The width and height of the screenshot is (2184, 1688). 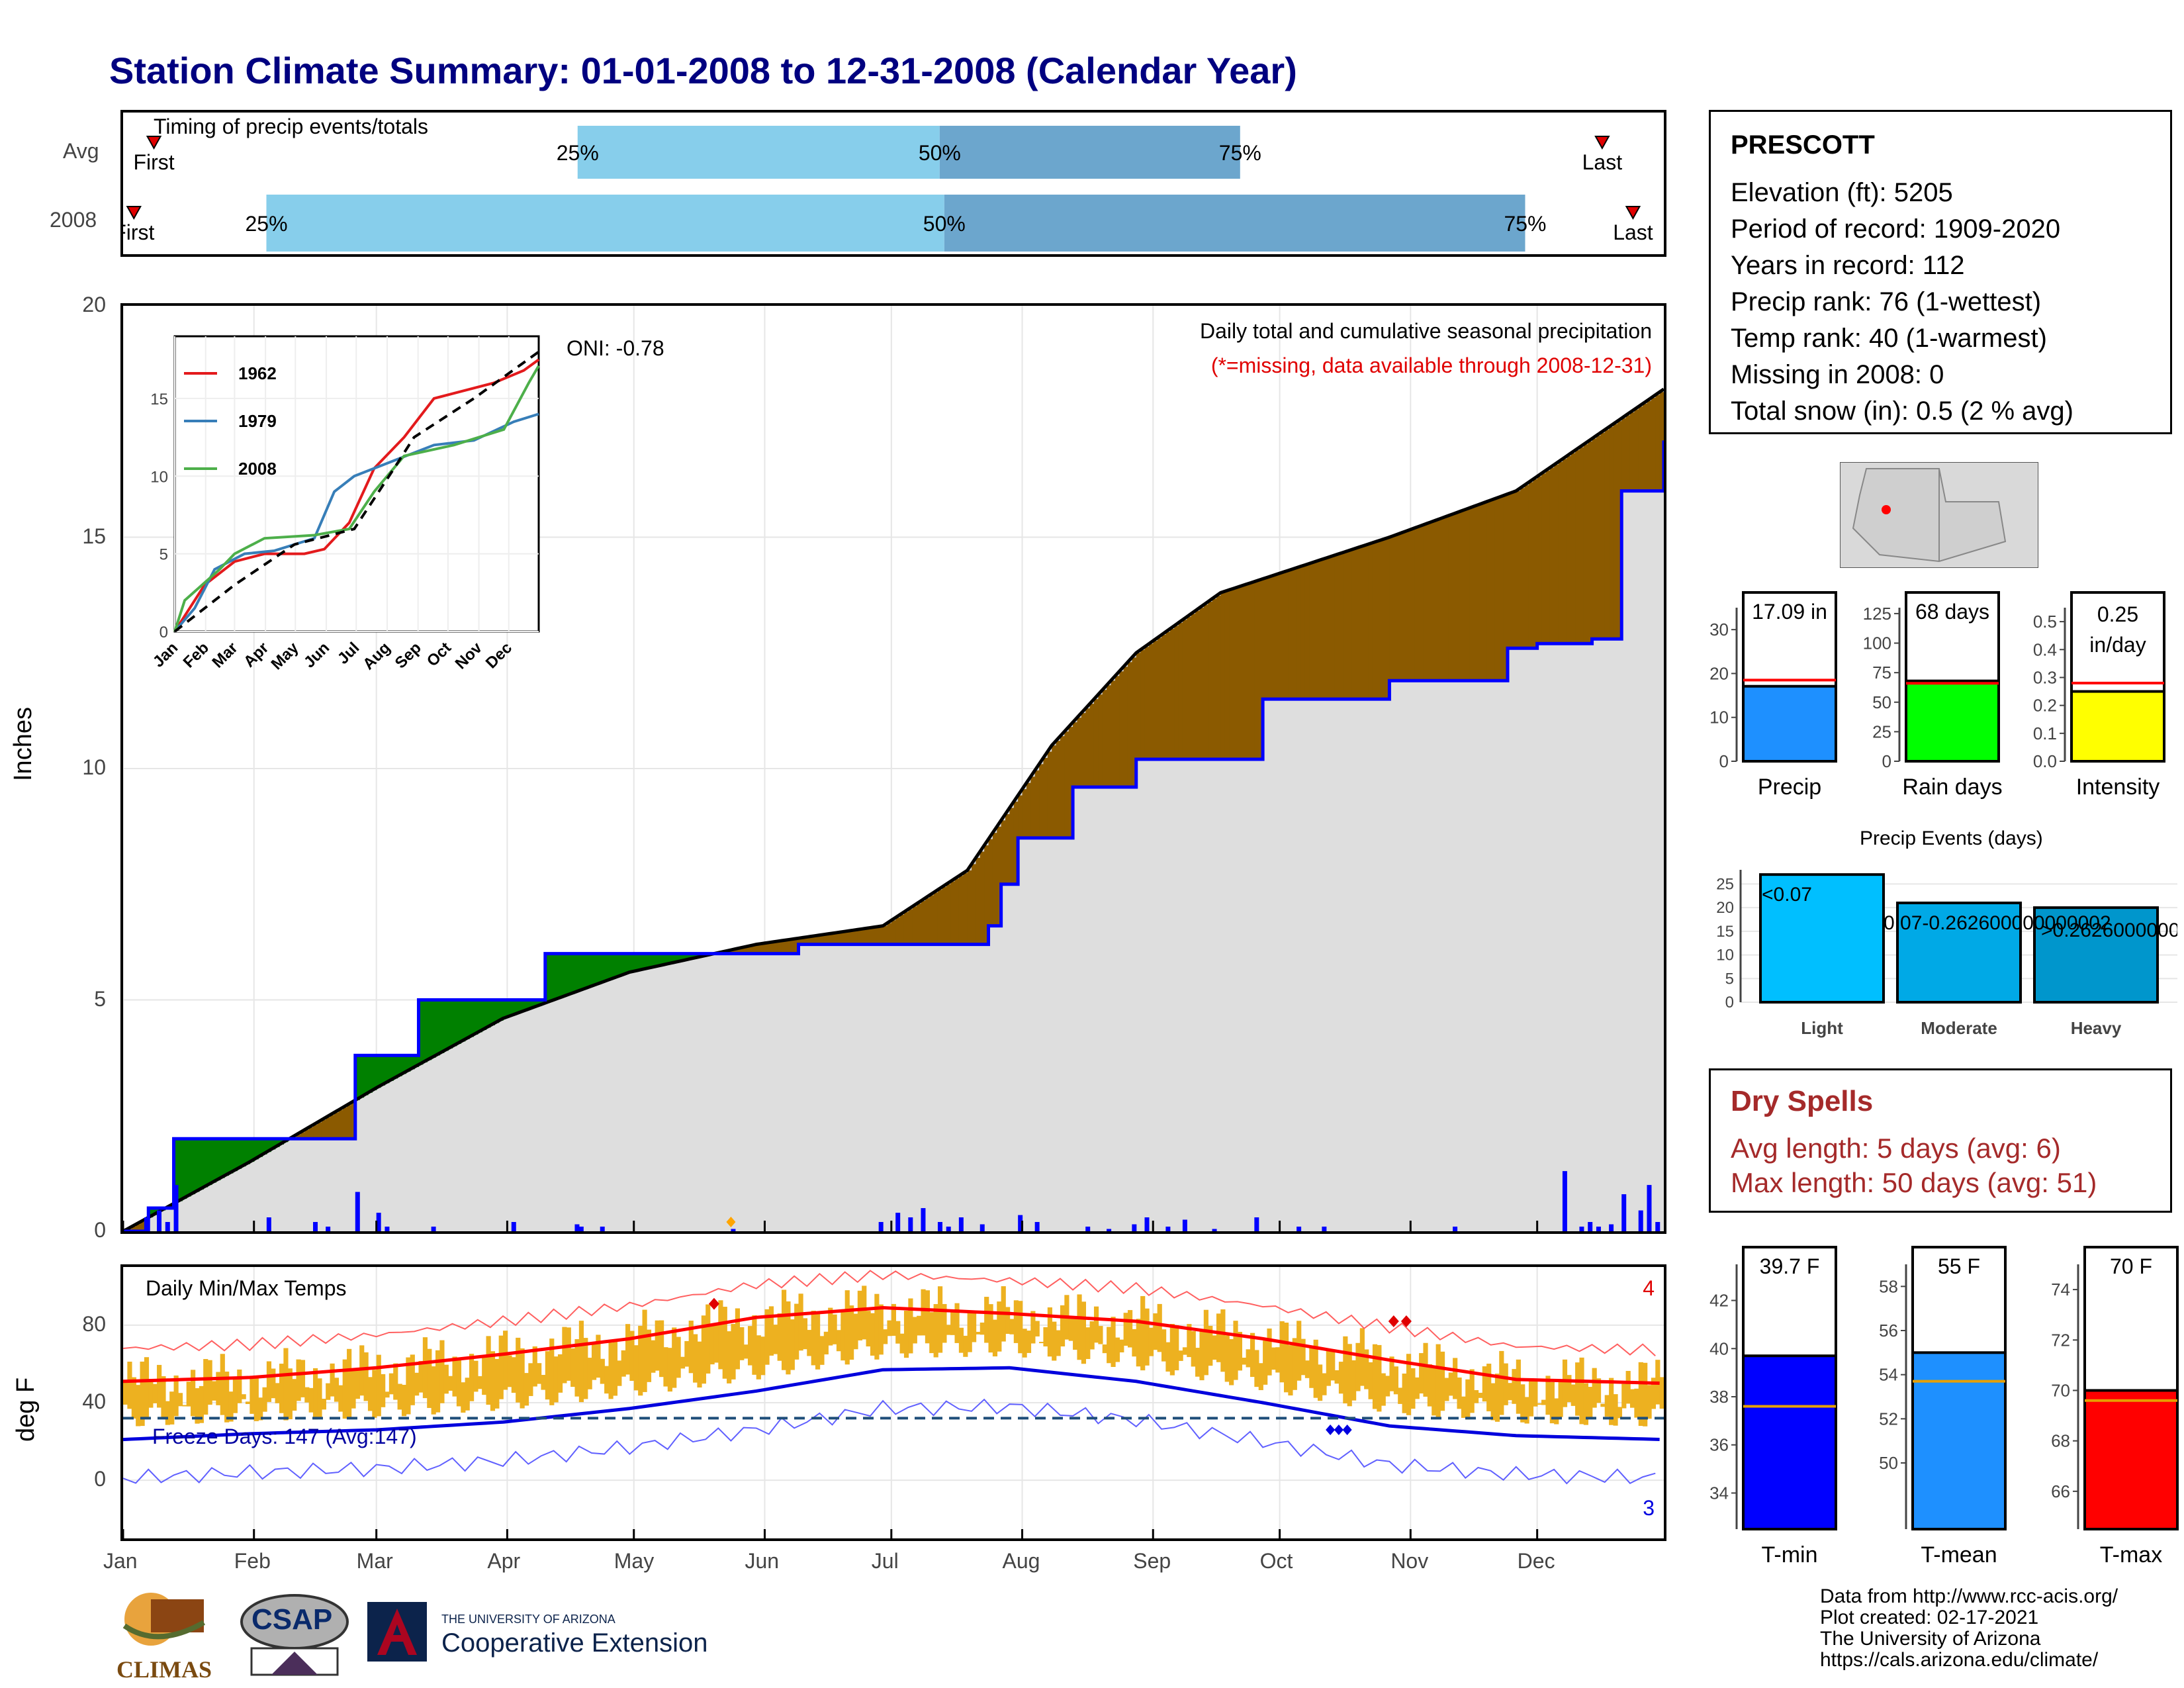 I want to click on precip-ytick-label: 15, so click(x=94, y=536).